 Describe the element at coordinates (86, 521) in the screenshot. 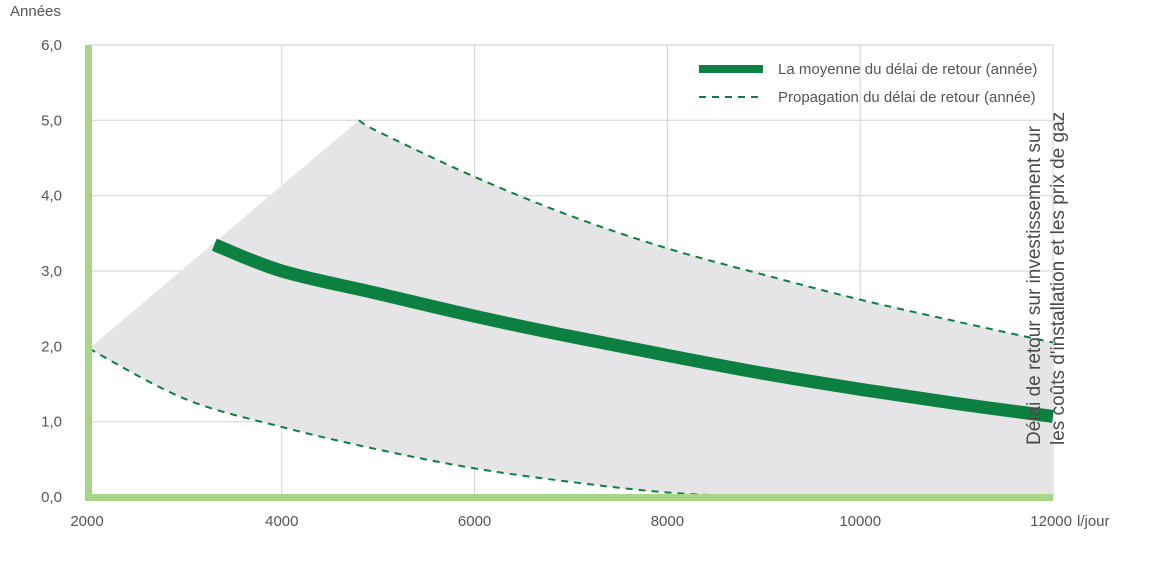

I see `x-tick-label: 2000` at that location.